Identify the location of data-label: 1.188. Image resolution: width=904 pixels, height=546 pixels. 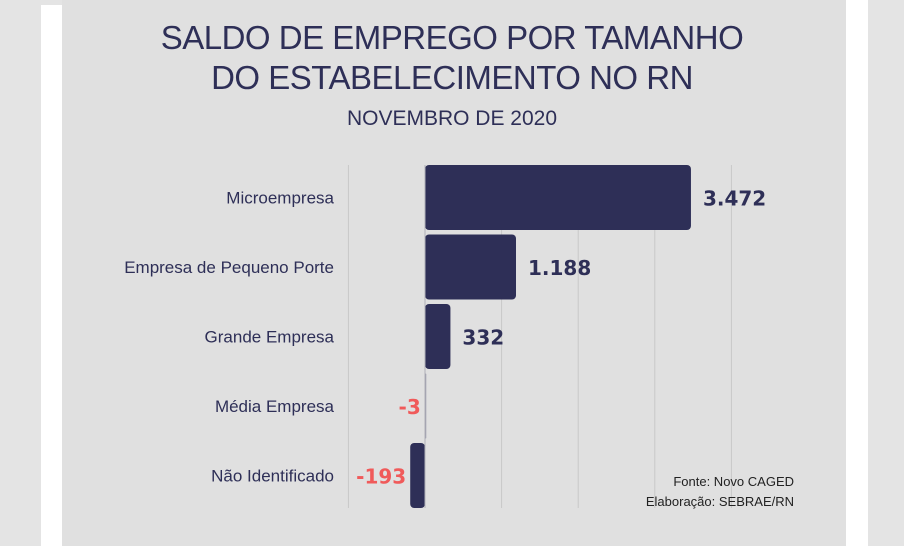
(559, 268).